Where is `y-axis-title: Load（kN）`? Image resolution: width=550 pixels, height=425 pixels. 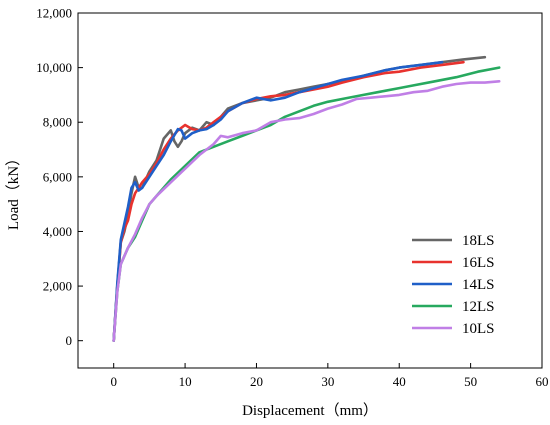 y-axis-title: Load（kN） is located at coordinates (13, 190).